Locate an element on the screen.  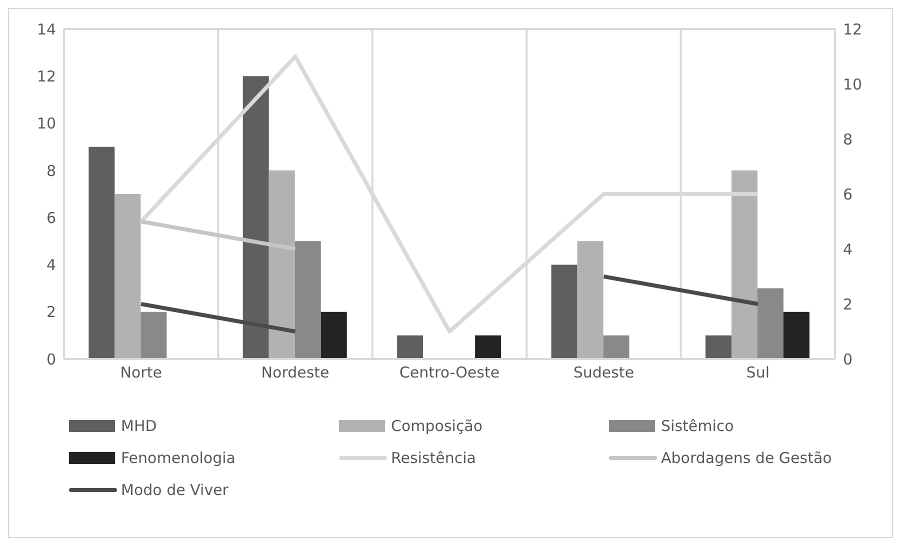
y-tick-label: 14 is located at coordinates (46, 29).